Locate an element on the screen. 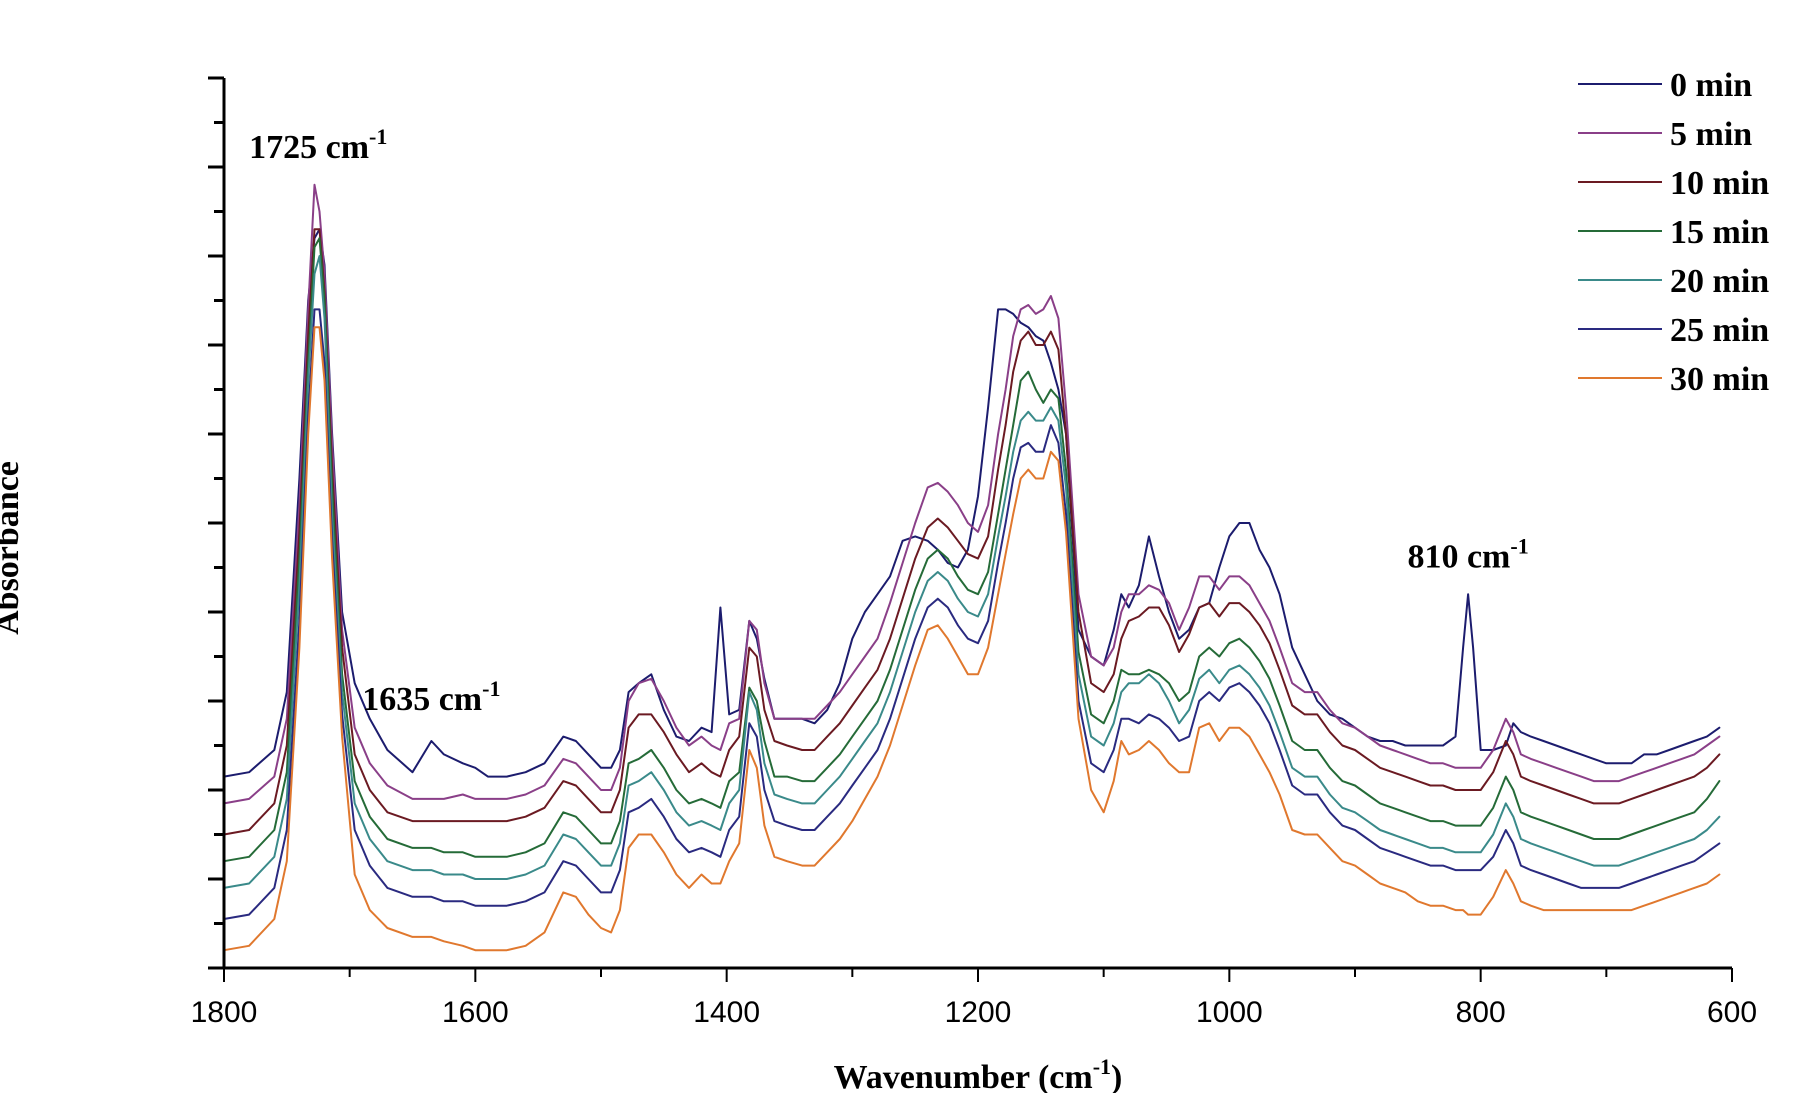 Image resolution: width=1794 pixels, height=1093 pixels. legend-label: 20 min is located at coordinates (1719, 281).